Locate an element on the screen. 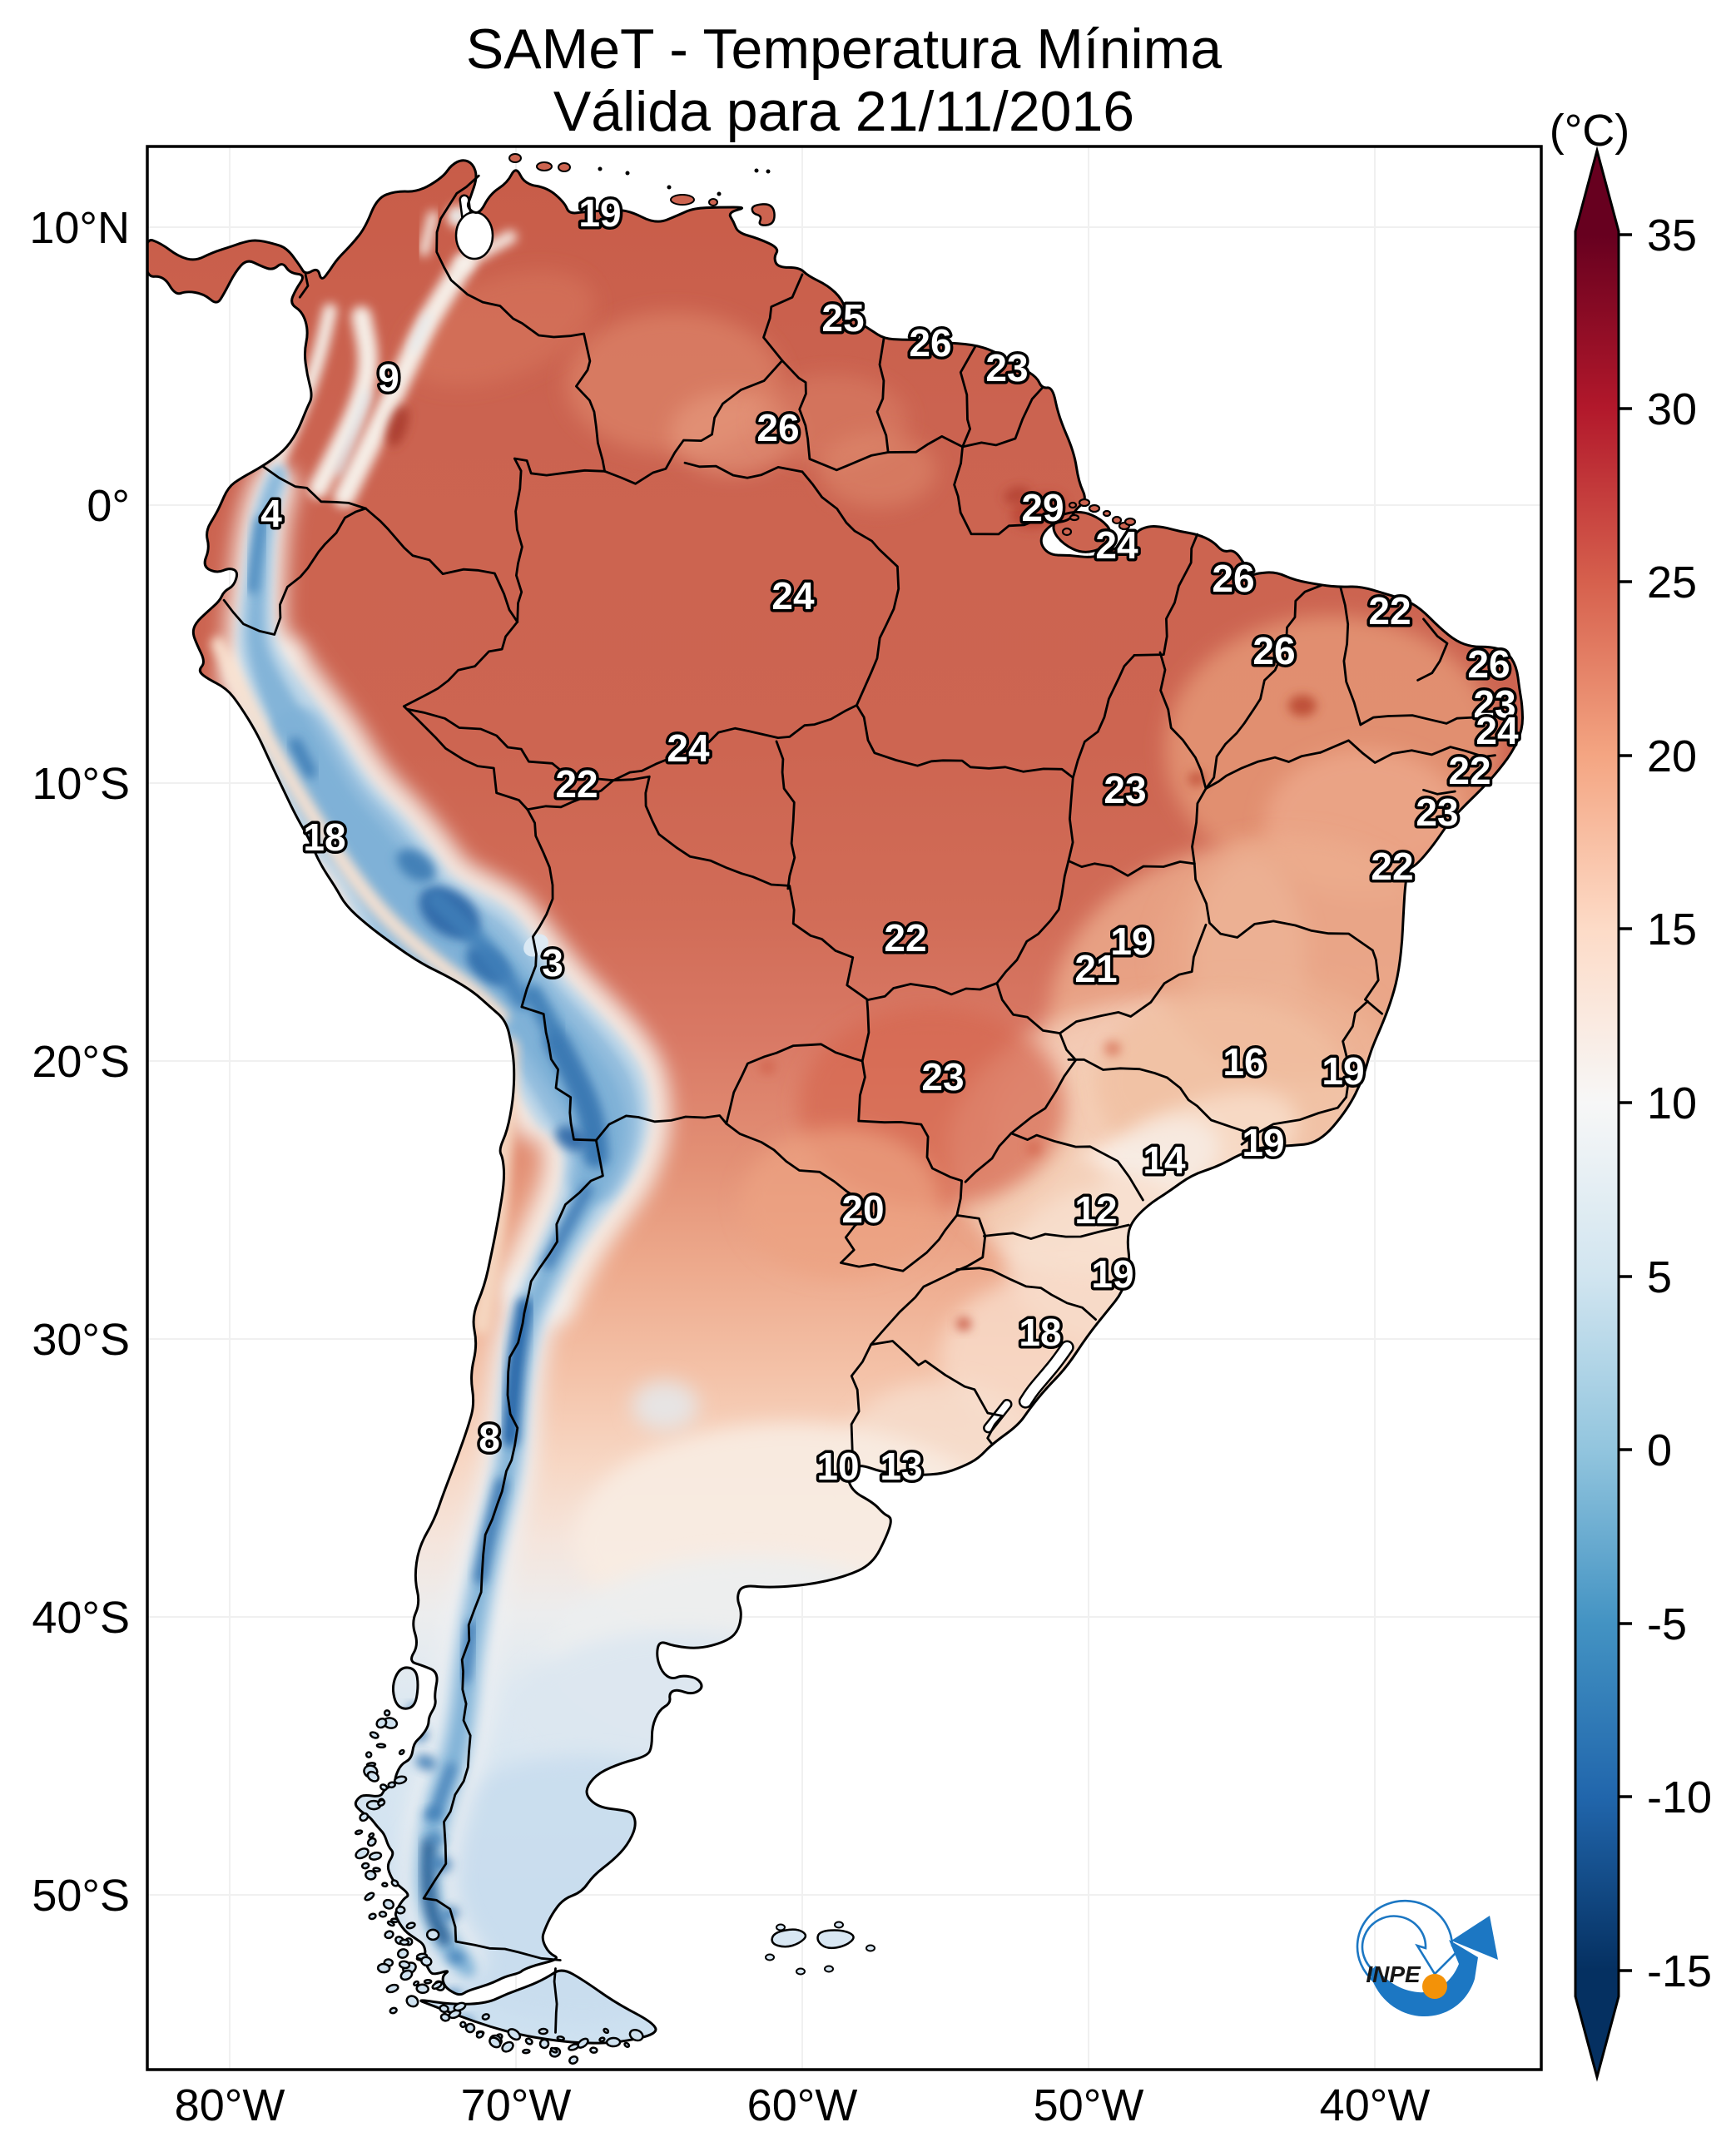 The height and width of the screenshot is (2152, 1736). svg-text: 3 is located at coordinates (552, 962).